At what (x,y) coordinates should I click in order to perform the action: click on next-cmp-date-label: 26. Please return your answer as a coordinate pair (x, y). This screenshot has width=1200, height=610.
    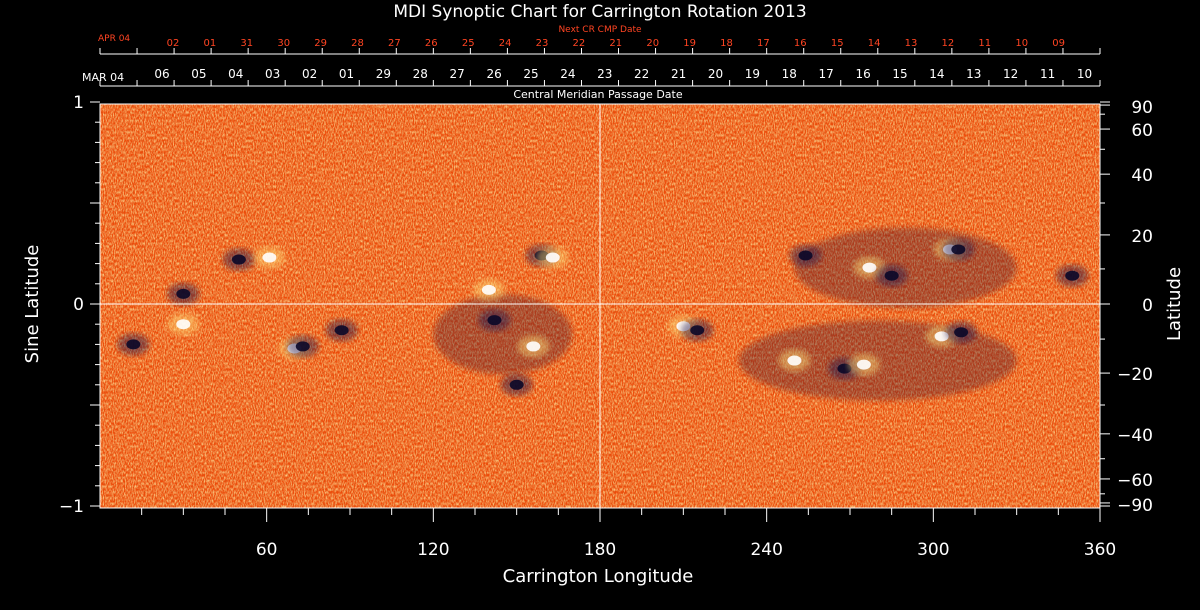
    Looking at the image, I should click on (431, 43).